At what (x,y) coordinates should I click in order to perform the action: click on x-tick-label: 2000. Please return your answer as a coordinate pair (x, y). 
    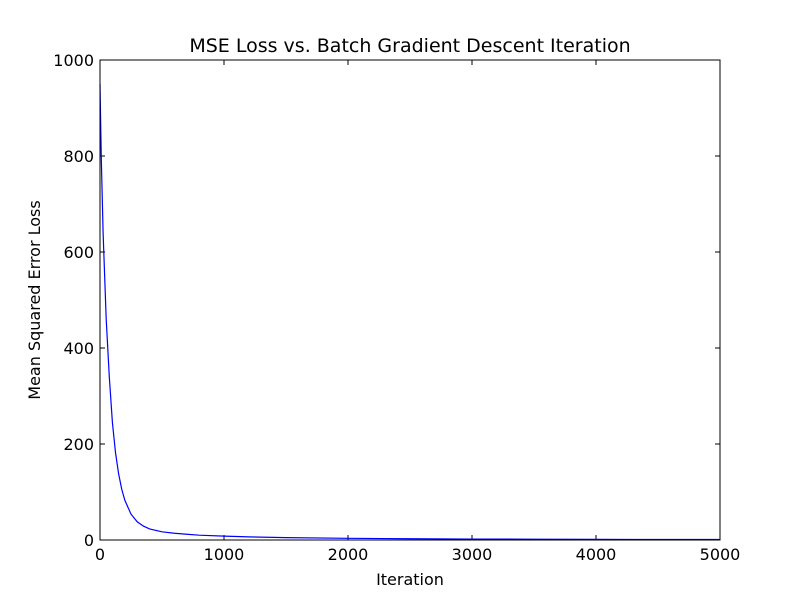
    Looking at the image, I should click on (348, 554).